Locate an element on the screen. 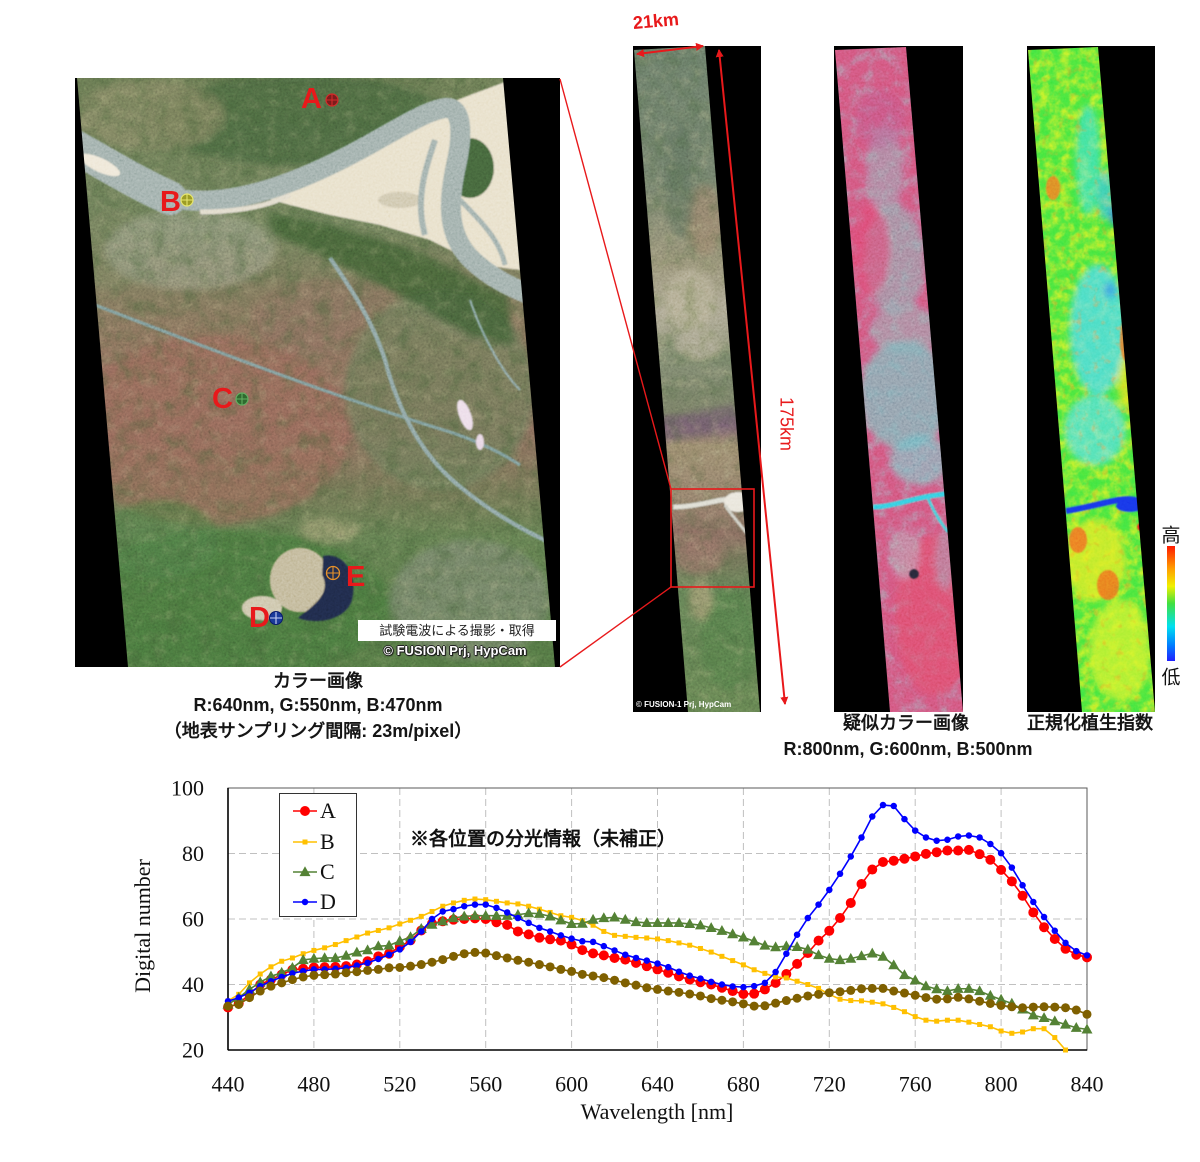 This screenshot has width=1200, height=1162. ndvi-scale-low: 低 is located at coordinates (1171, 678).